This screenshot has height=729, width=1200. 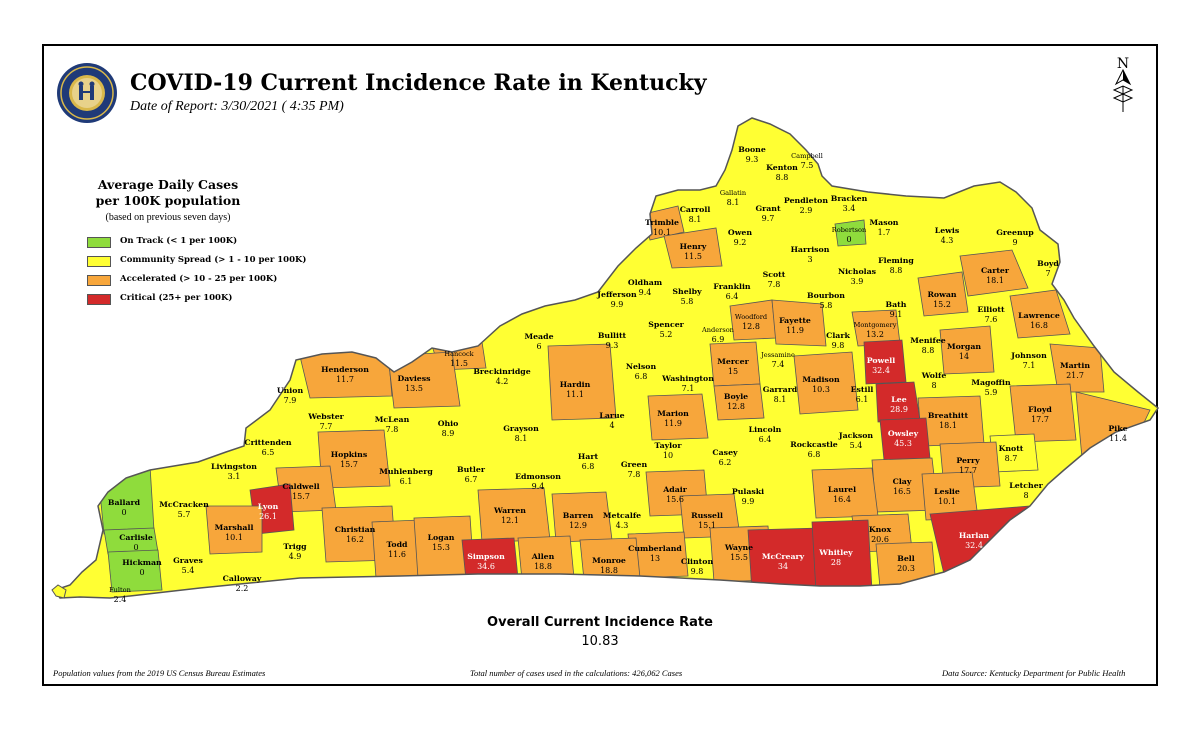 I want to click on county-name-lee: Lee, so click(x=898, y=399).